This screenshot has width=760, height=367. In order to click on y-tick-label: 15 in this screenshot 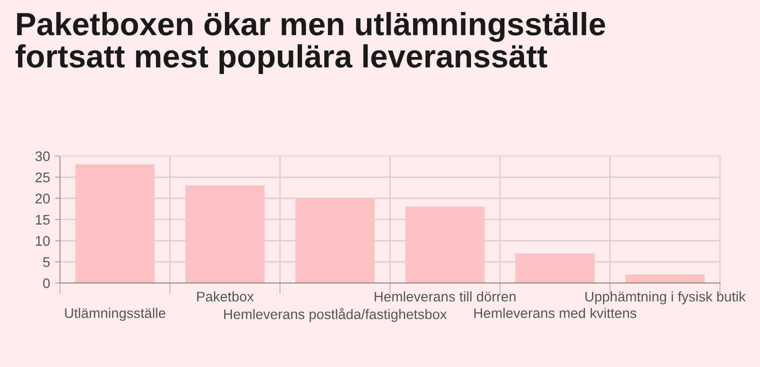, I will do `click(43, 219)`.